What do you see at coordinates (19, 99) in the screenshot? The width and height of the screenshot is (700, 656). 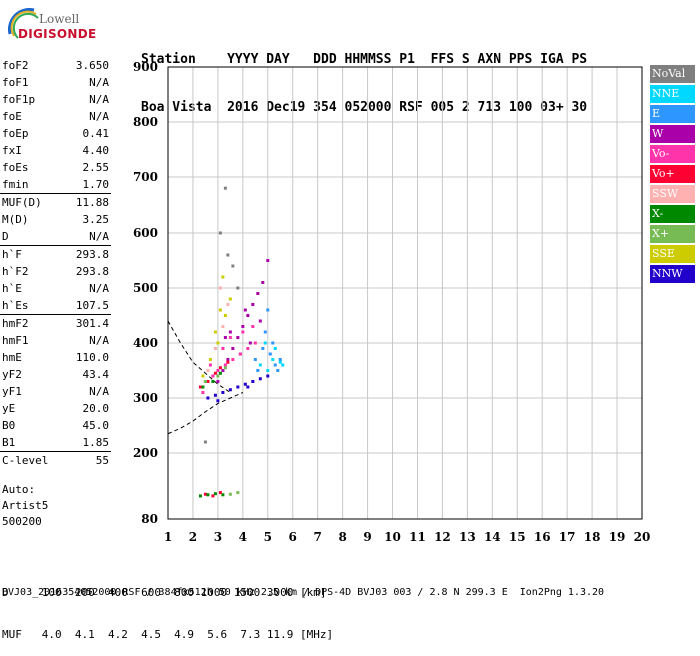 I see `param-name: foF1p` at bounding box center [19, 99].